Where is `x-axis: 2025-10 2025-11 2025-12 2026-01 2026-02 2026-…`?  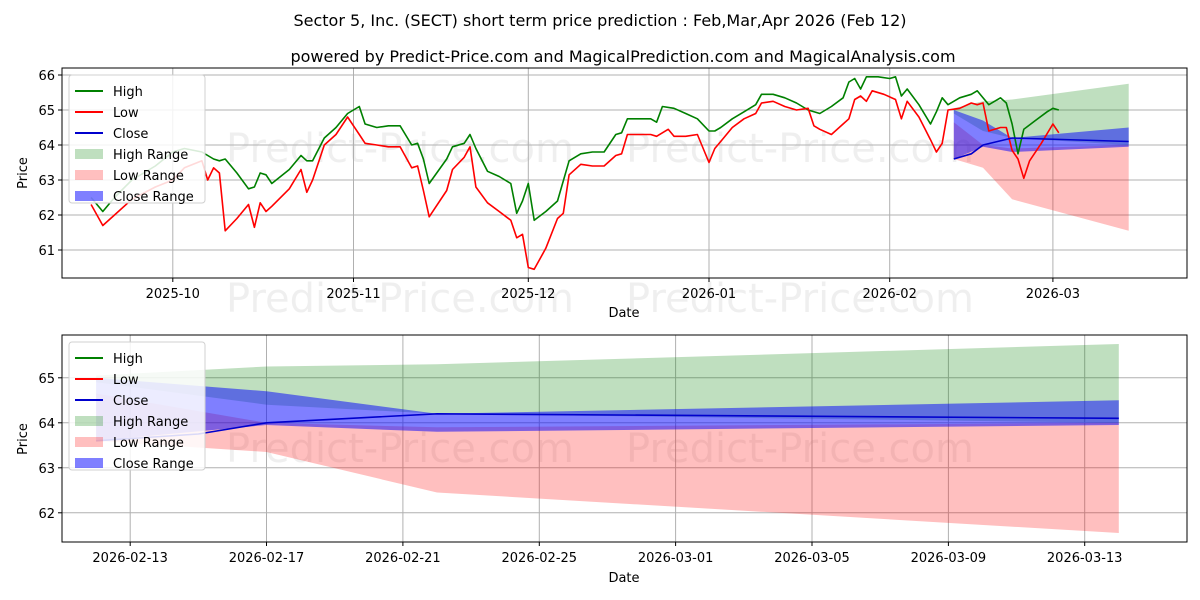
x-axis: 2025-10 2025-11 2025-12 2026-01 2026-02 2026-… is located at coordinates (613, 290).